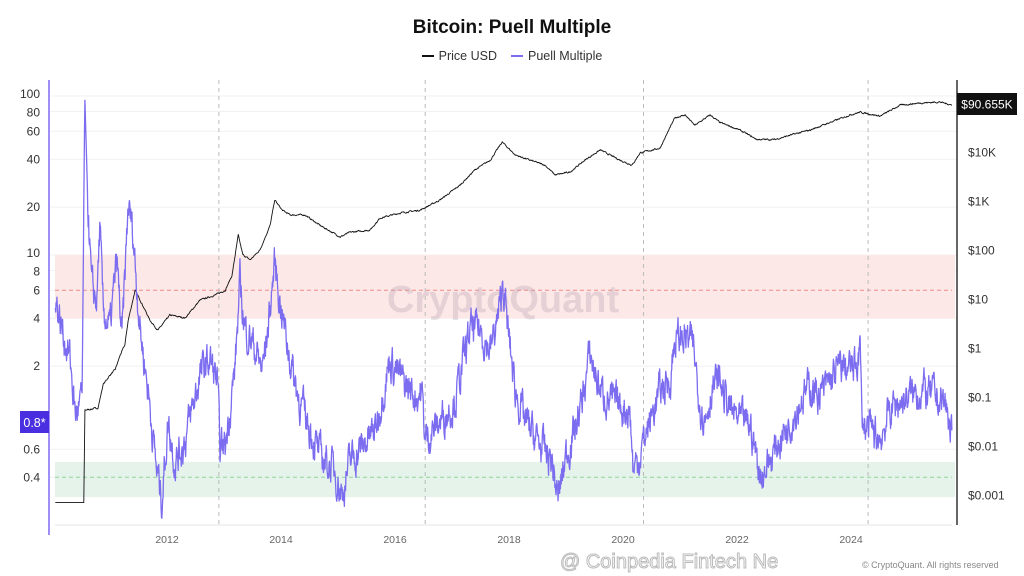 The image size is (1024, 576). Describe the element at coordinates (565, 56) in the screenshot. I see `legend-label-puell: Puell Multiple` at that location.